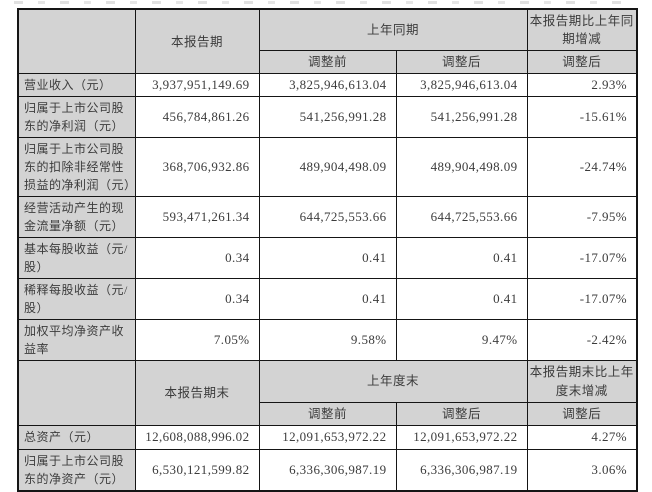  Describe the element at coordinates (461, 167) in the screenshot. I see `value-after-adjust: 489,904,498.09` at that location.